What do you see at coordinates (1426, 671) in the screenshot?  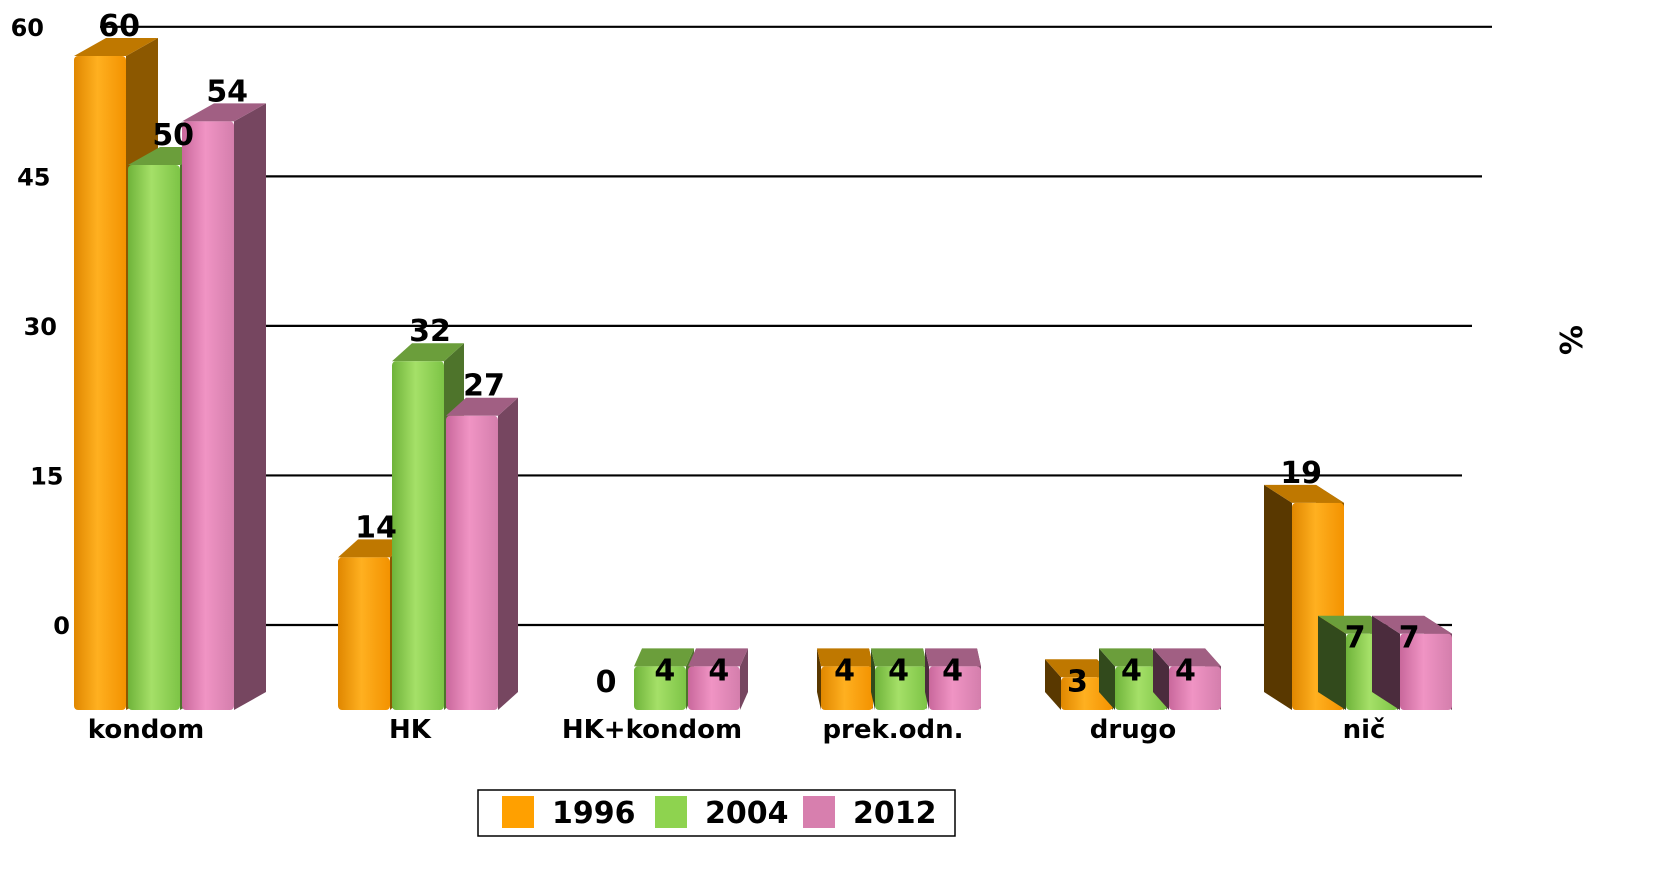 I see `bar-2012-nič-front` at bounding box center [1426, 671].